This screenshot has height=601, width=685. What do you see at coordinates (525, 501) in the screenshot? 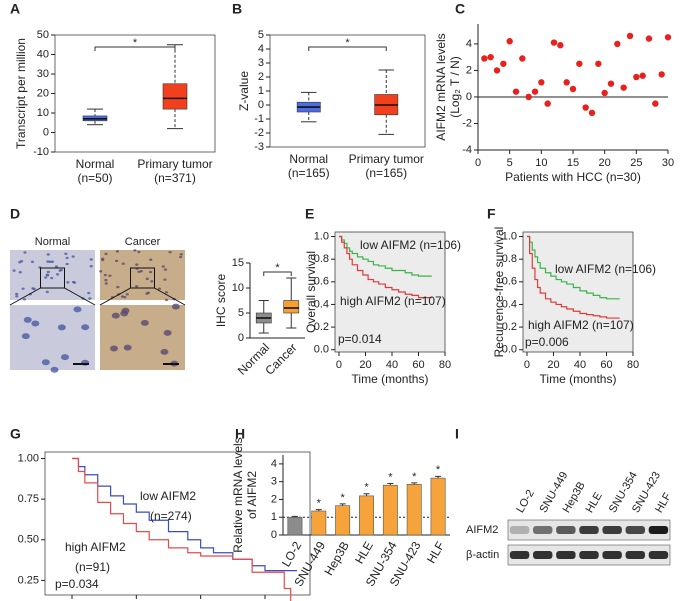
I see `lane-label: LO-2` at bounding box center [525, 501].